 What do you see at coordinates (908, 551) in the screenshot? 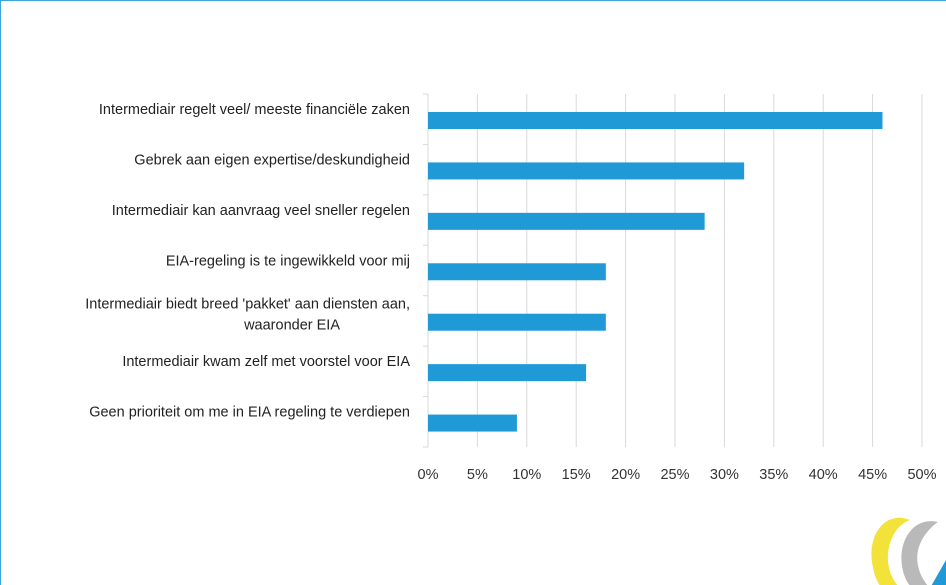
I see `swirl-logo-icon` at bounding box center [908, 551].